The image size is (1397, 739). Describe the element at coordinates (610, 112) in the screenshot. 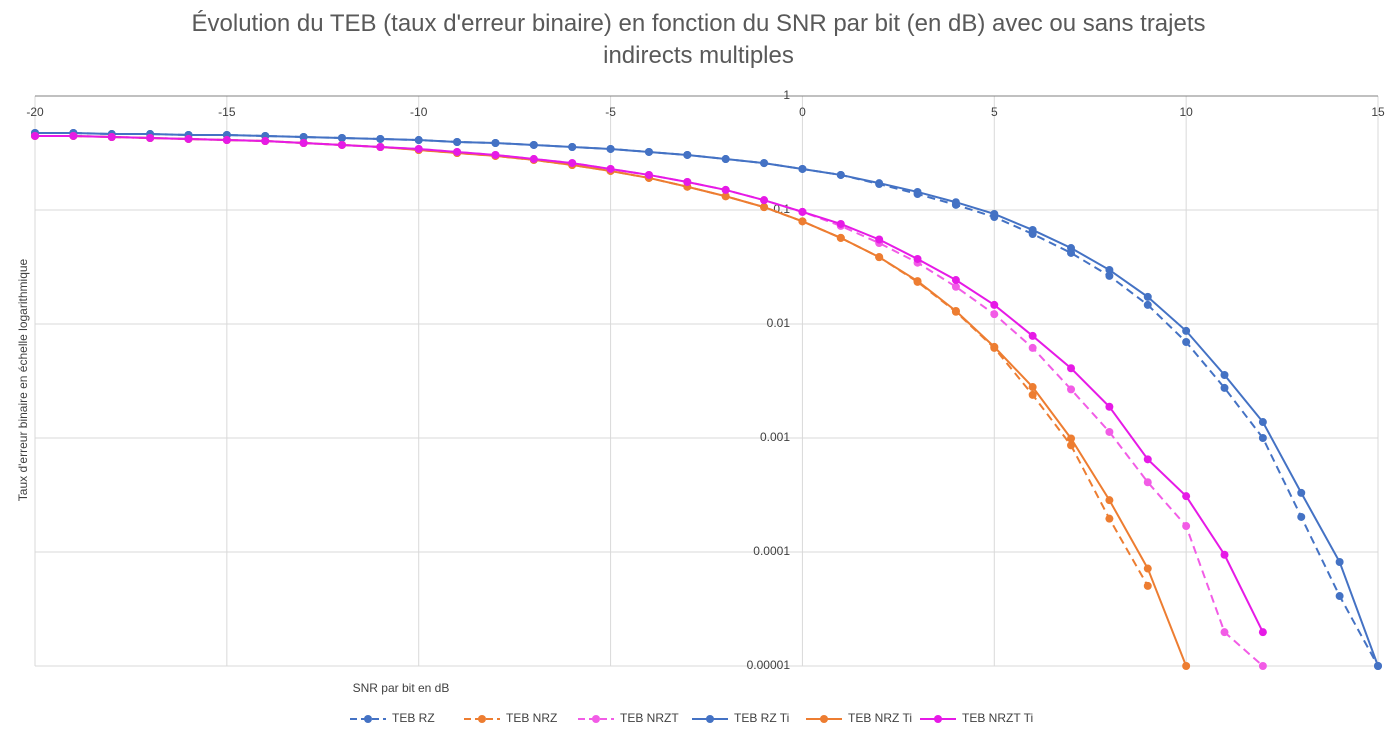

I see `x-tick-label: -5` at that location.